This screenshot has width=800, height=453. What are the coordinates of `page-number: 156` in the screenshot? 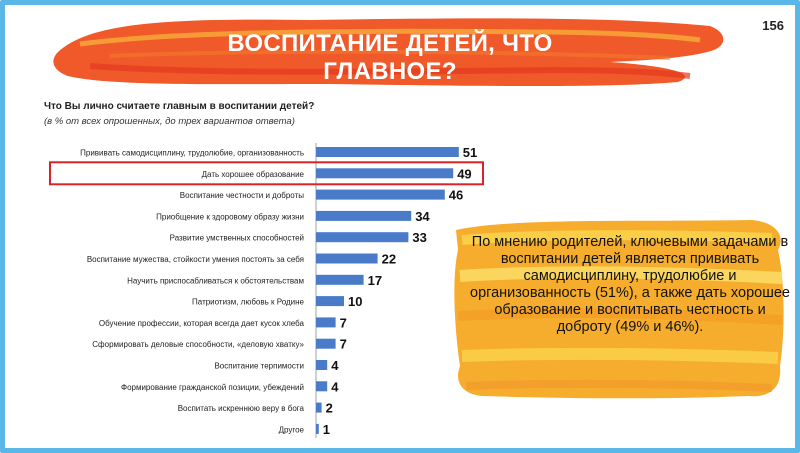 It's located at (773, 25).